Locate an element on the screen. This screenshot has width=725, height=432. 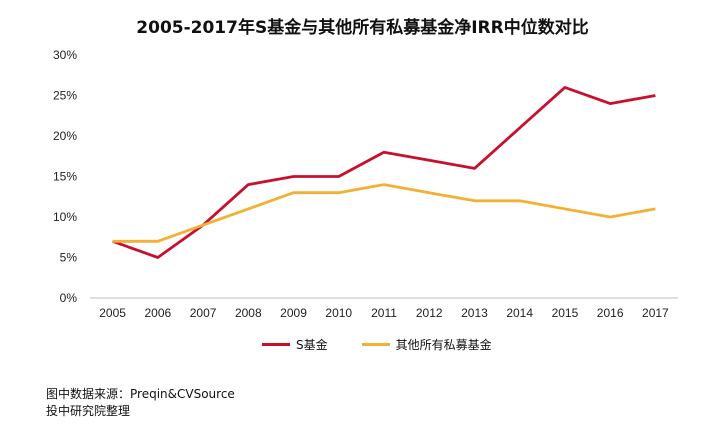
x-tick-label: 2009 is located at coordinates (293, 313).